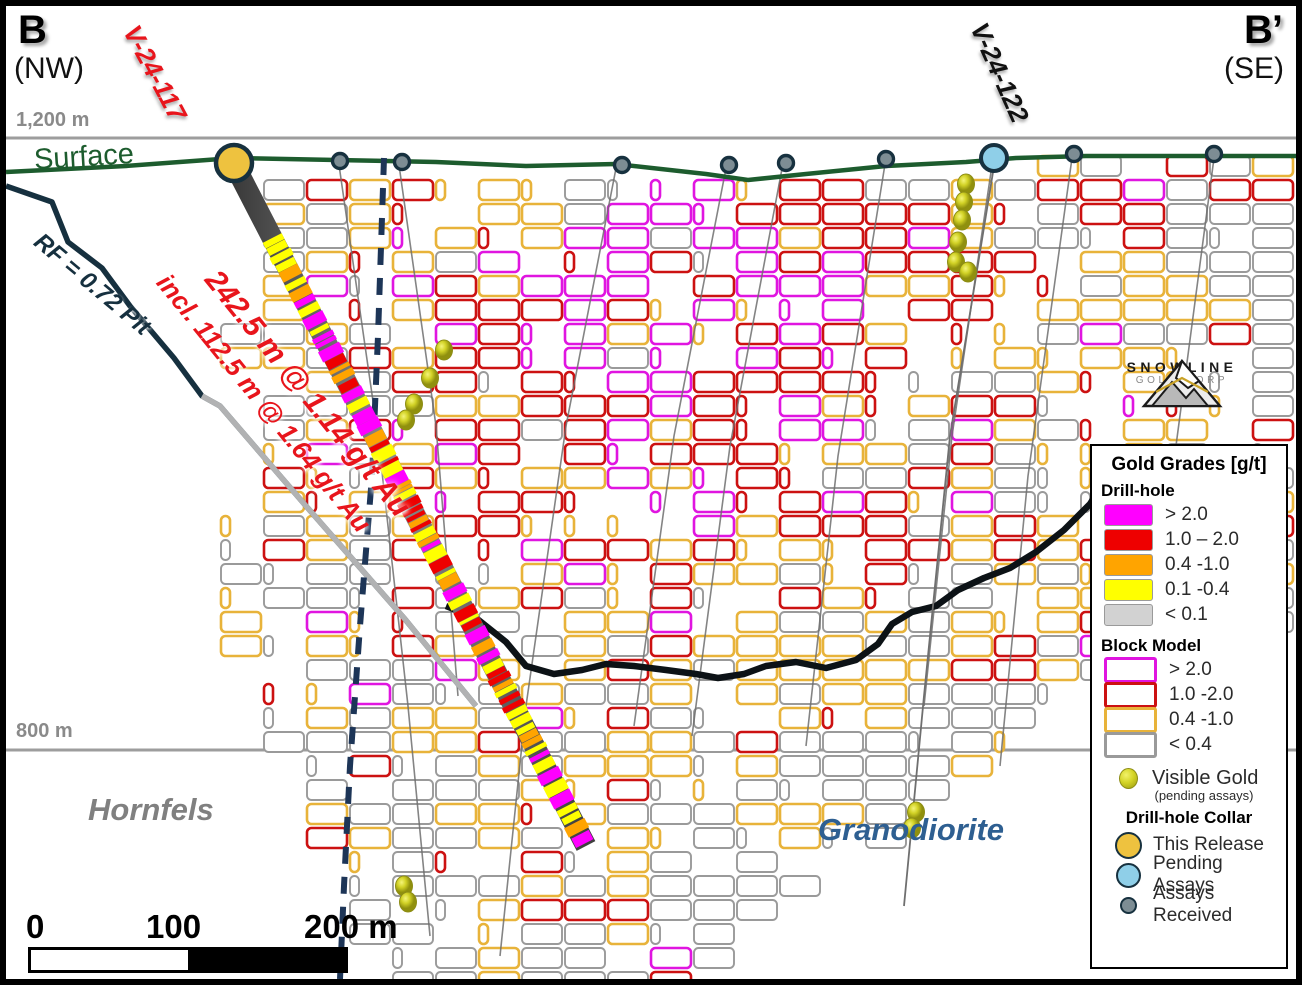 This screenshot has height=985, width=1302. I want to click on scale-tick-200: 200 m, so click(351, 926).